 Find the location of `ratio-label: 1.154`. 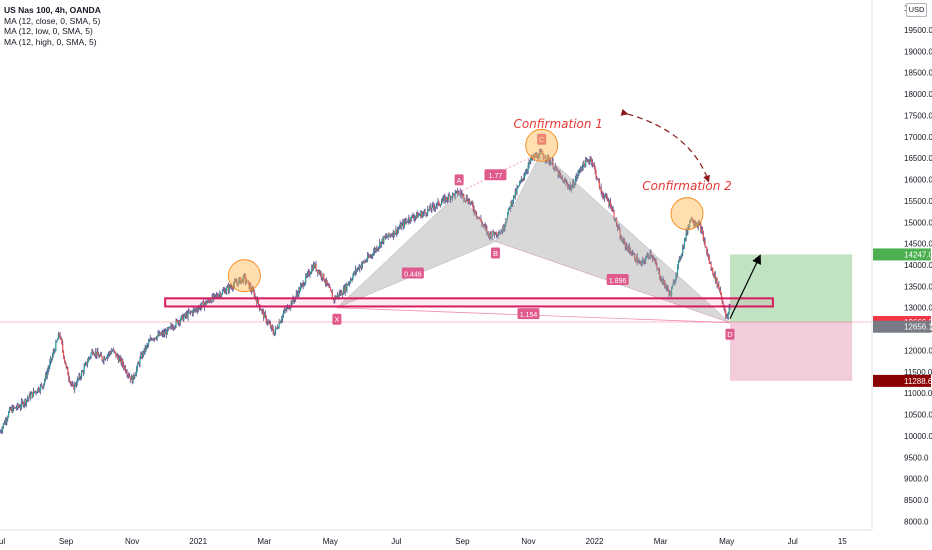

ratio-label: 1.154 is located at coordinates (529, 315).